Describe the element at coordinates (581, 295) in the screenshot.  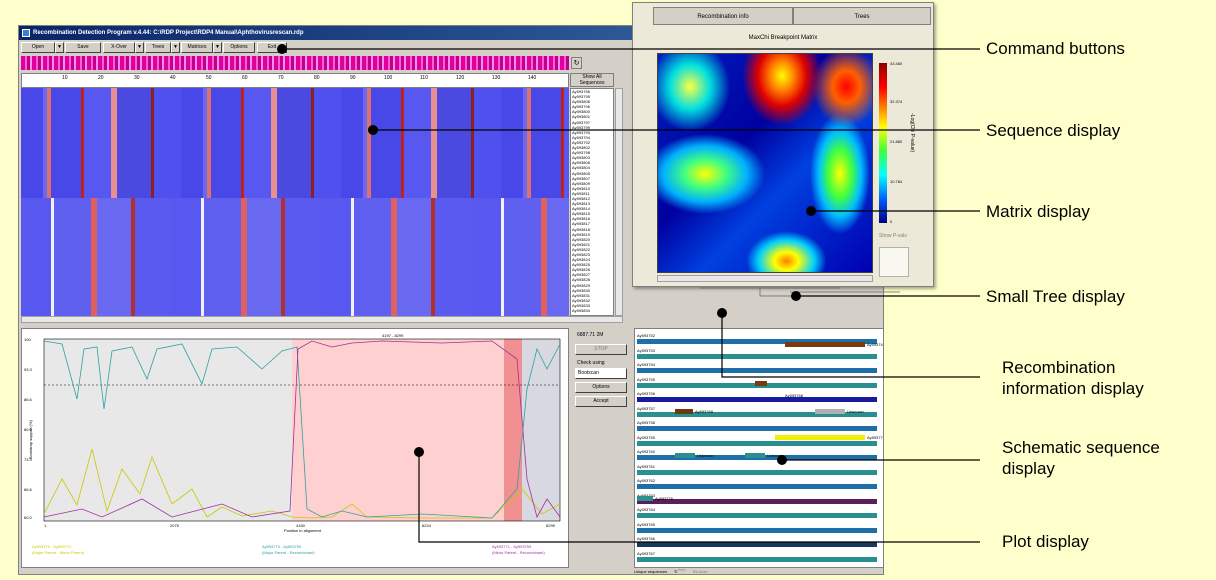
I see `sequence-name-item: Ay593831` at that location.